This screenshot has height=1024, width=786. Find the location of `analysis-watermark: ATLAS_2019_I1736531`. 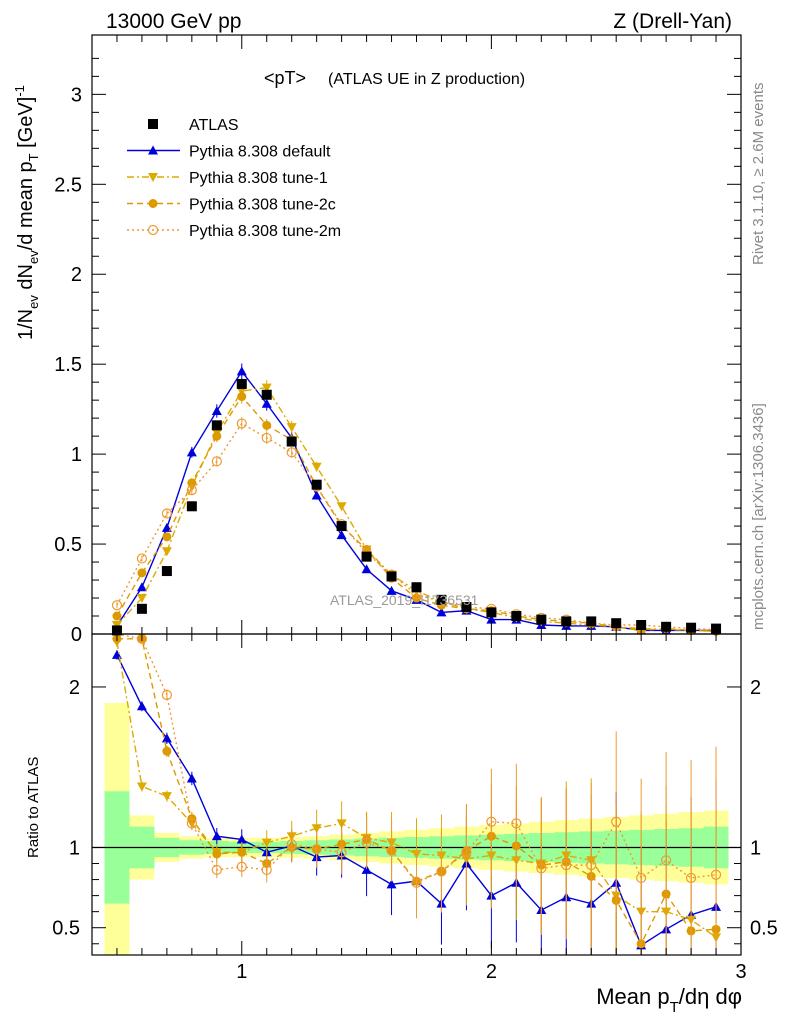

analysis-watermark: ATLAS_2019_I1736531 is located at coordinates (404, 600).